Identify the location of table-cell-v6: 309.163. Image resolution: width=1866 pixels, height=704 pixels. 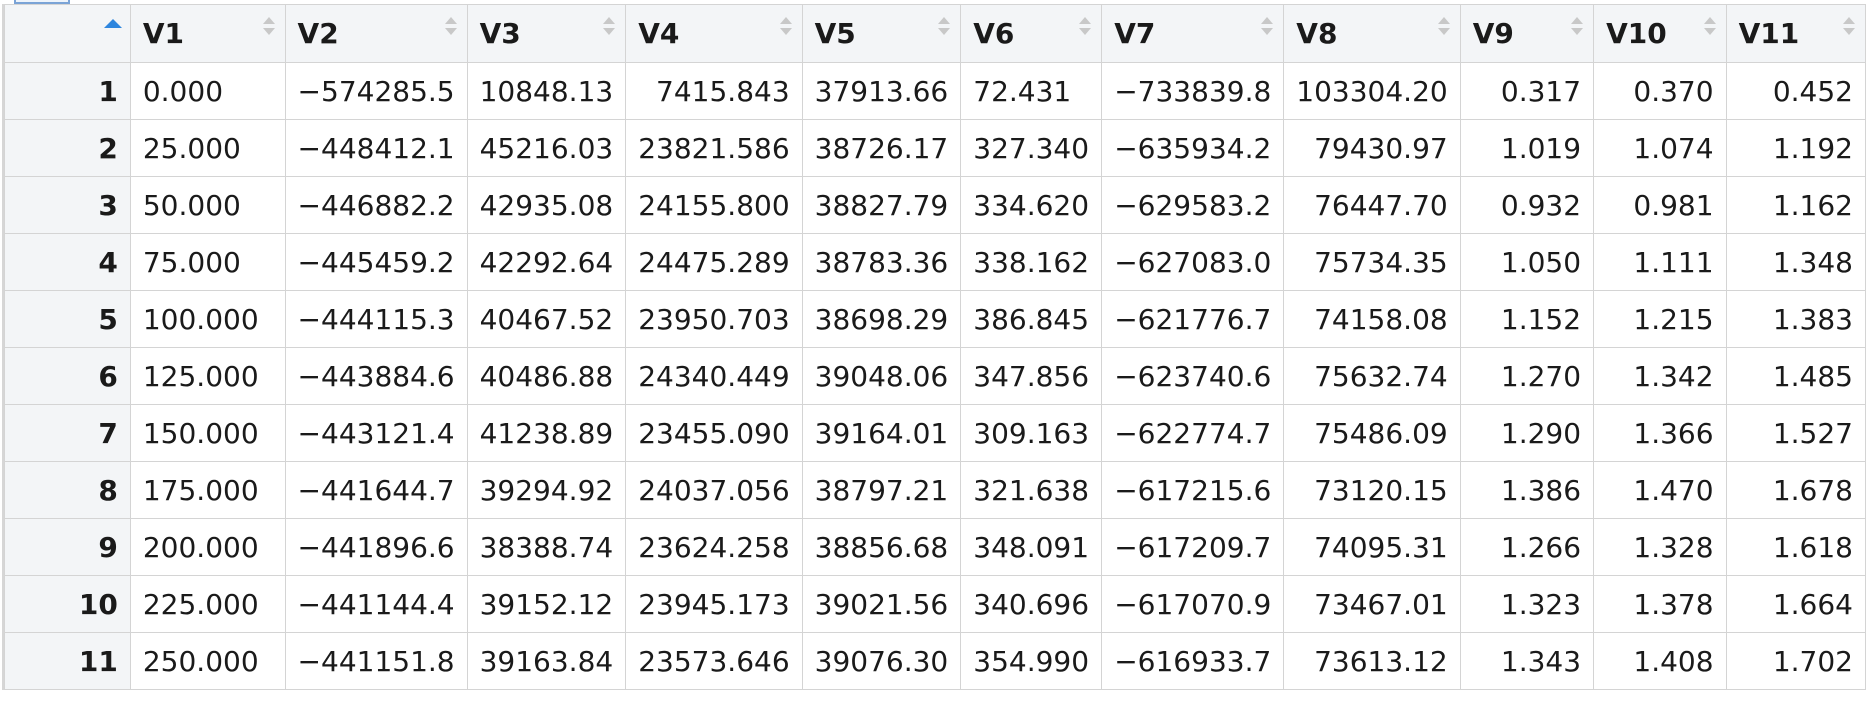
(1031, 433).